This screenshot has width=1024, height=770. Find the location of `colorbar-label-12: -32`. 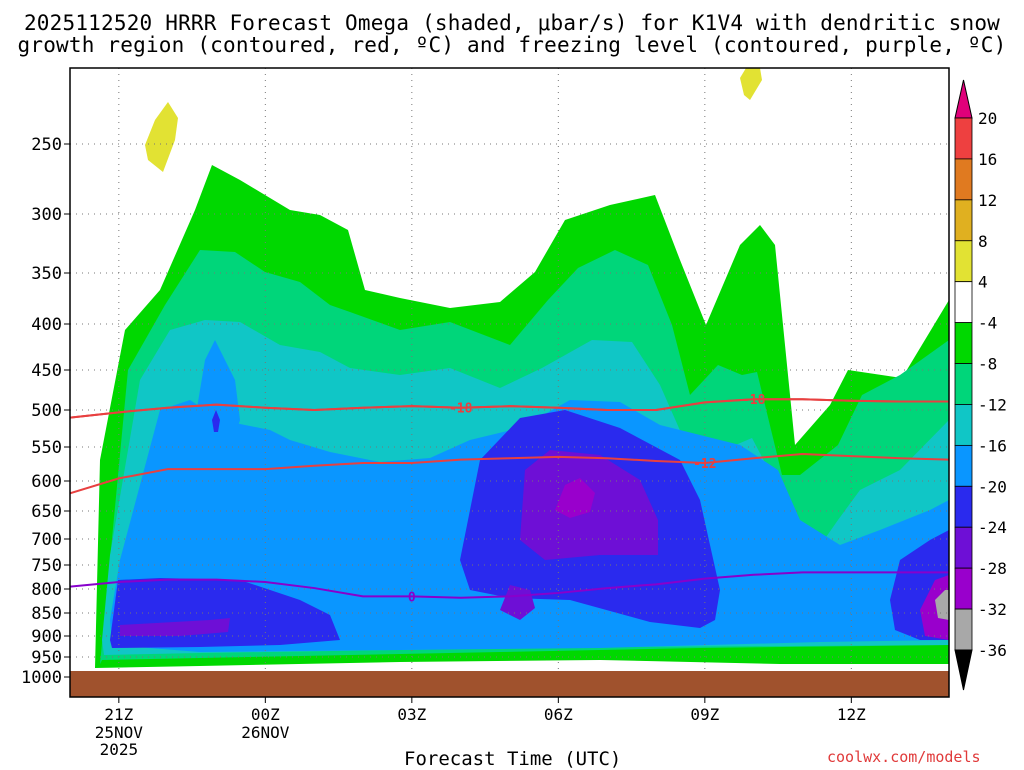

colorbar-label-12: -32 is located at coordinates (992, 609).